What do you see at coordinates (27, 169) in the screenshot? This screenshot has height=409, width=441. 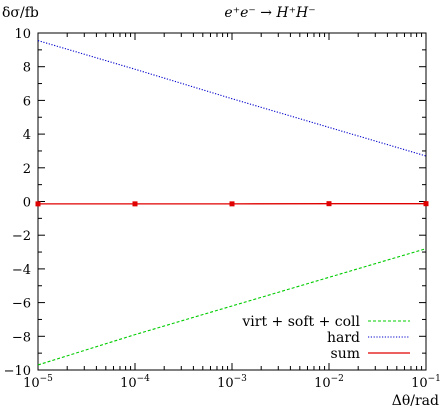 I see `y-tick-label: 2` at bounding box center [27, 169].